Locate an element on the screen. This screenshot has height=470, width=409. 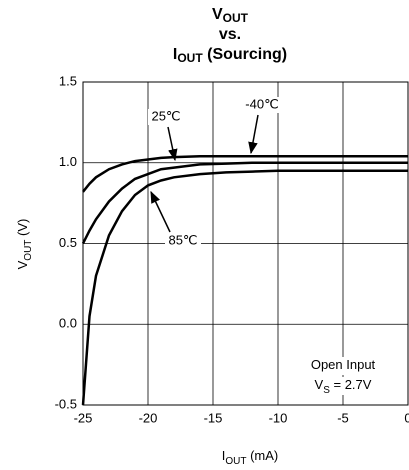
subscript: S is located at coordinates (326, 390).